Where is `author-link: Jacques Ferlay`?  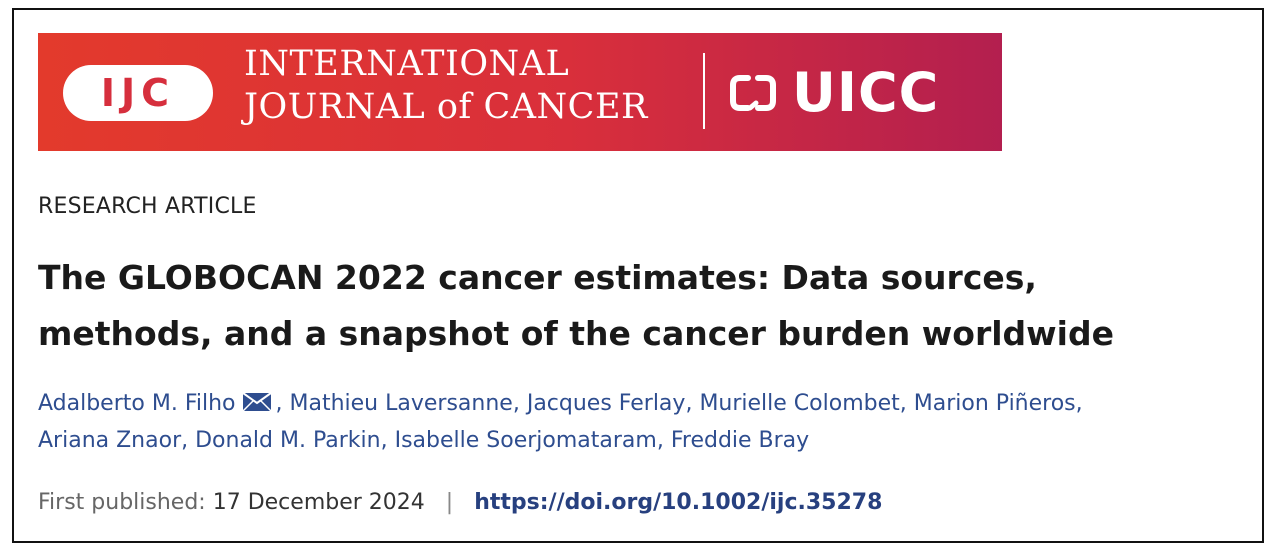 author-link: Jacques Ferlay is located at coordinates (606, 403).